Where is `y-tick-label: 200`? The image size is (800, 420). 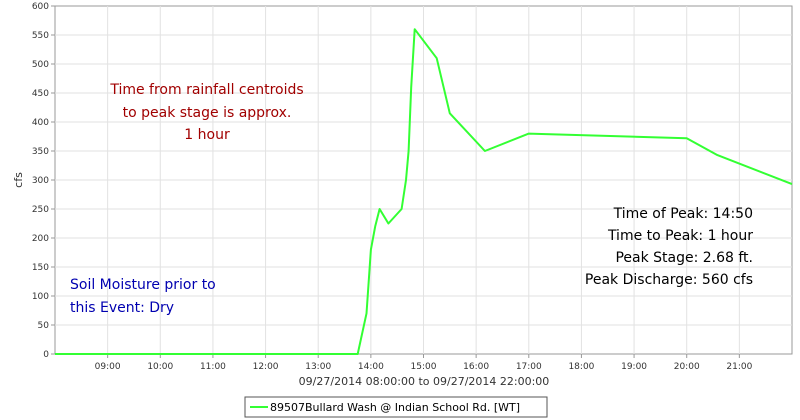
y-tick-label: 200 is located at coordinates (40, 239).